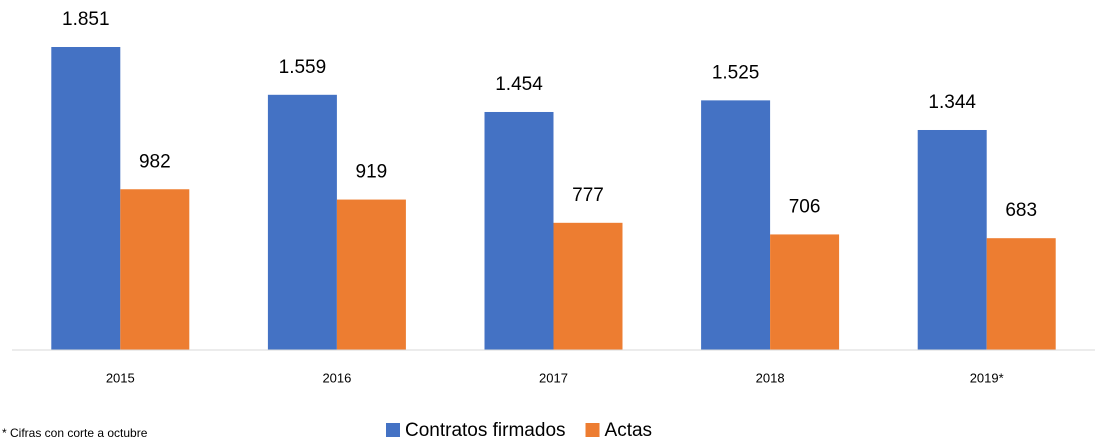 Image resolution: width=1099 pixels, height=440 pixels. What do you see at coordinates (1021, 210) in the screenshot?
I see `data-label: 683` at bounding box center [1021, 210].